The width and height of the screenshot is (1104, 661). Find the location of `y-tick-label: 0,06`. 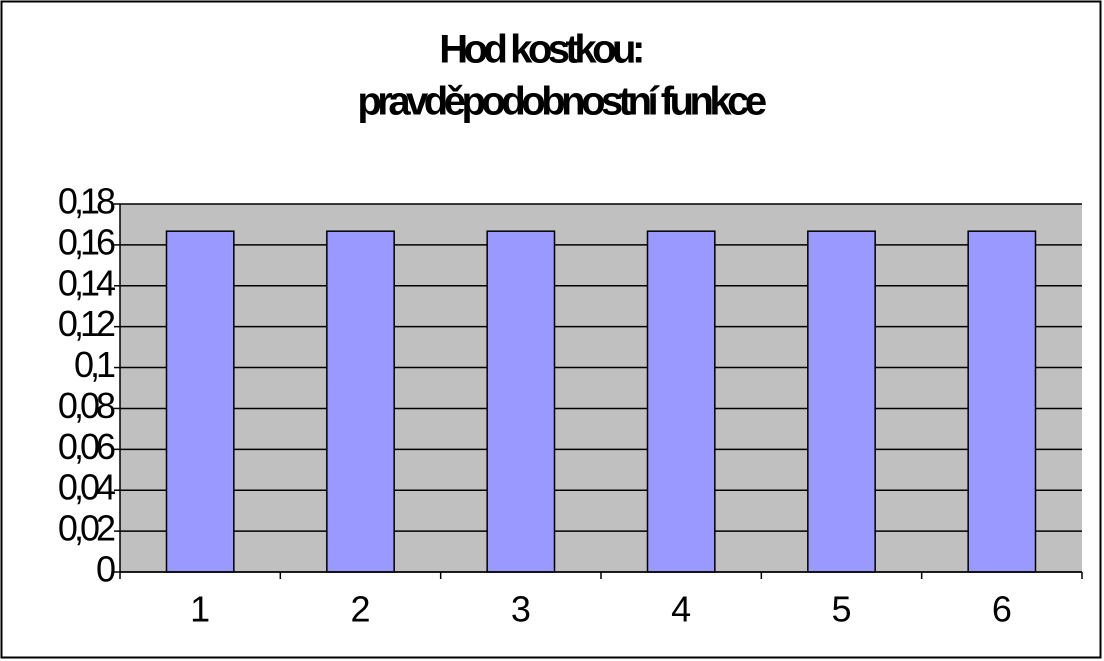

y-tick-label: 0,06 is located at coordinates (86, 446).